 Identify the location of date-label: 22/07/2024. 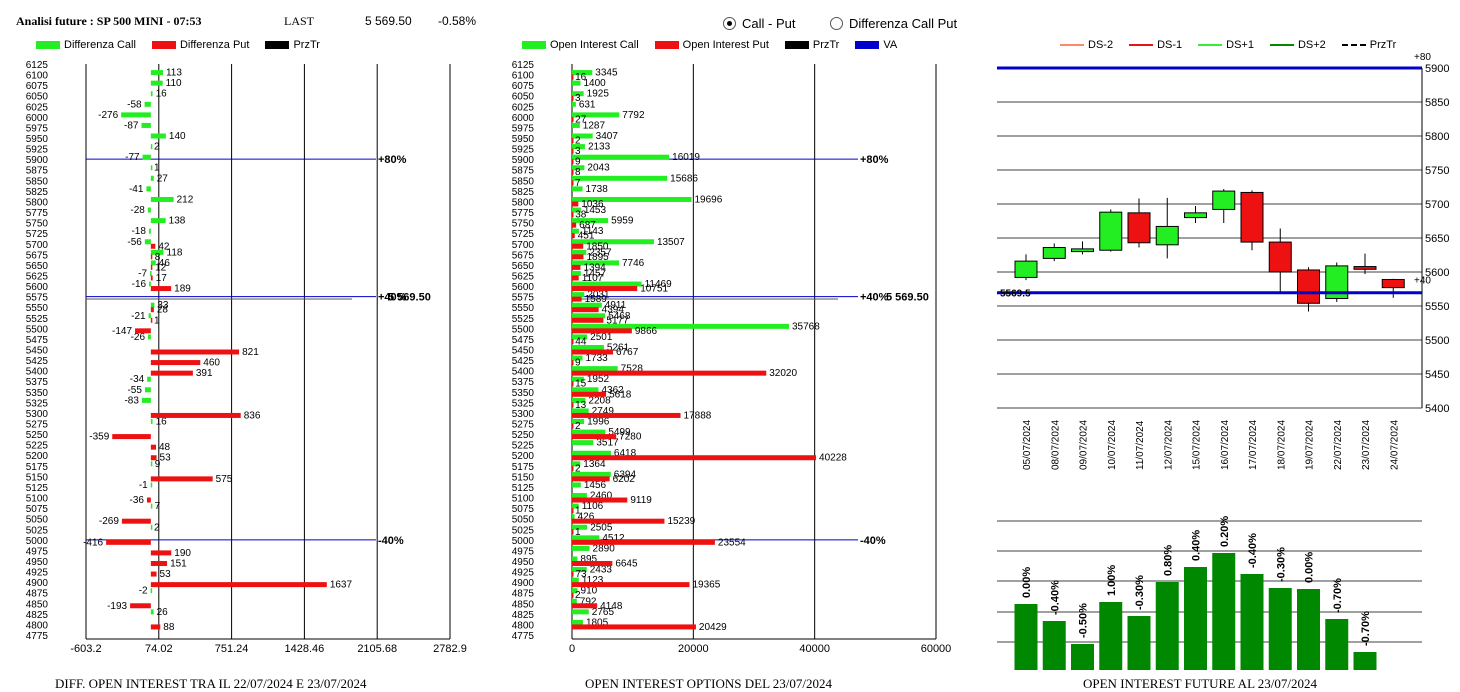
(1338, 445).